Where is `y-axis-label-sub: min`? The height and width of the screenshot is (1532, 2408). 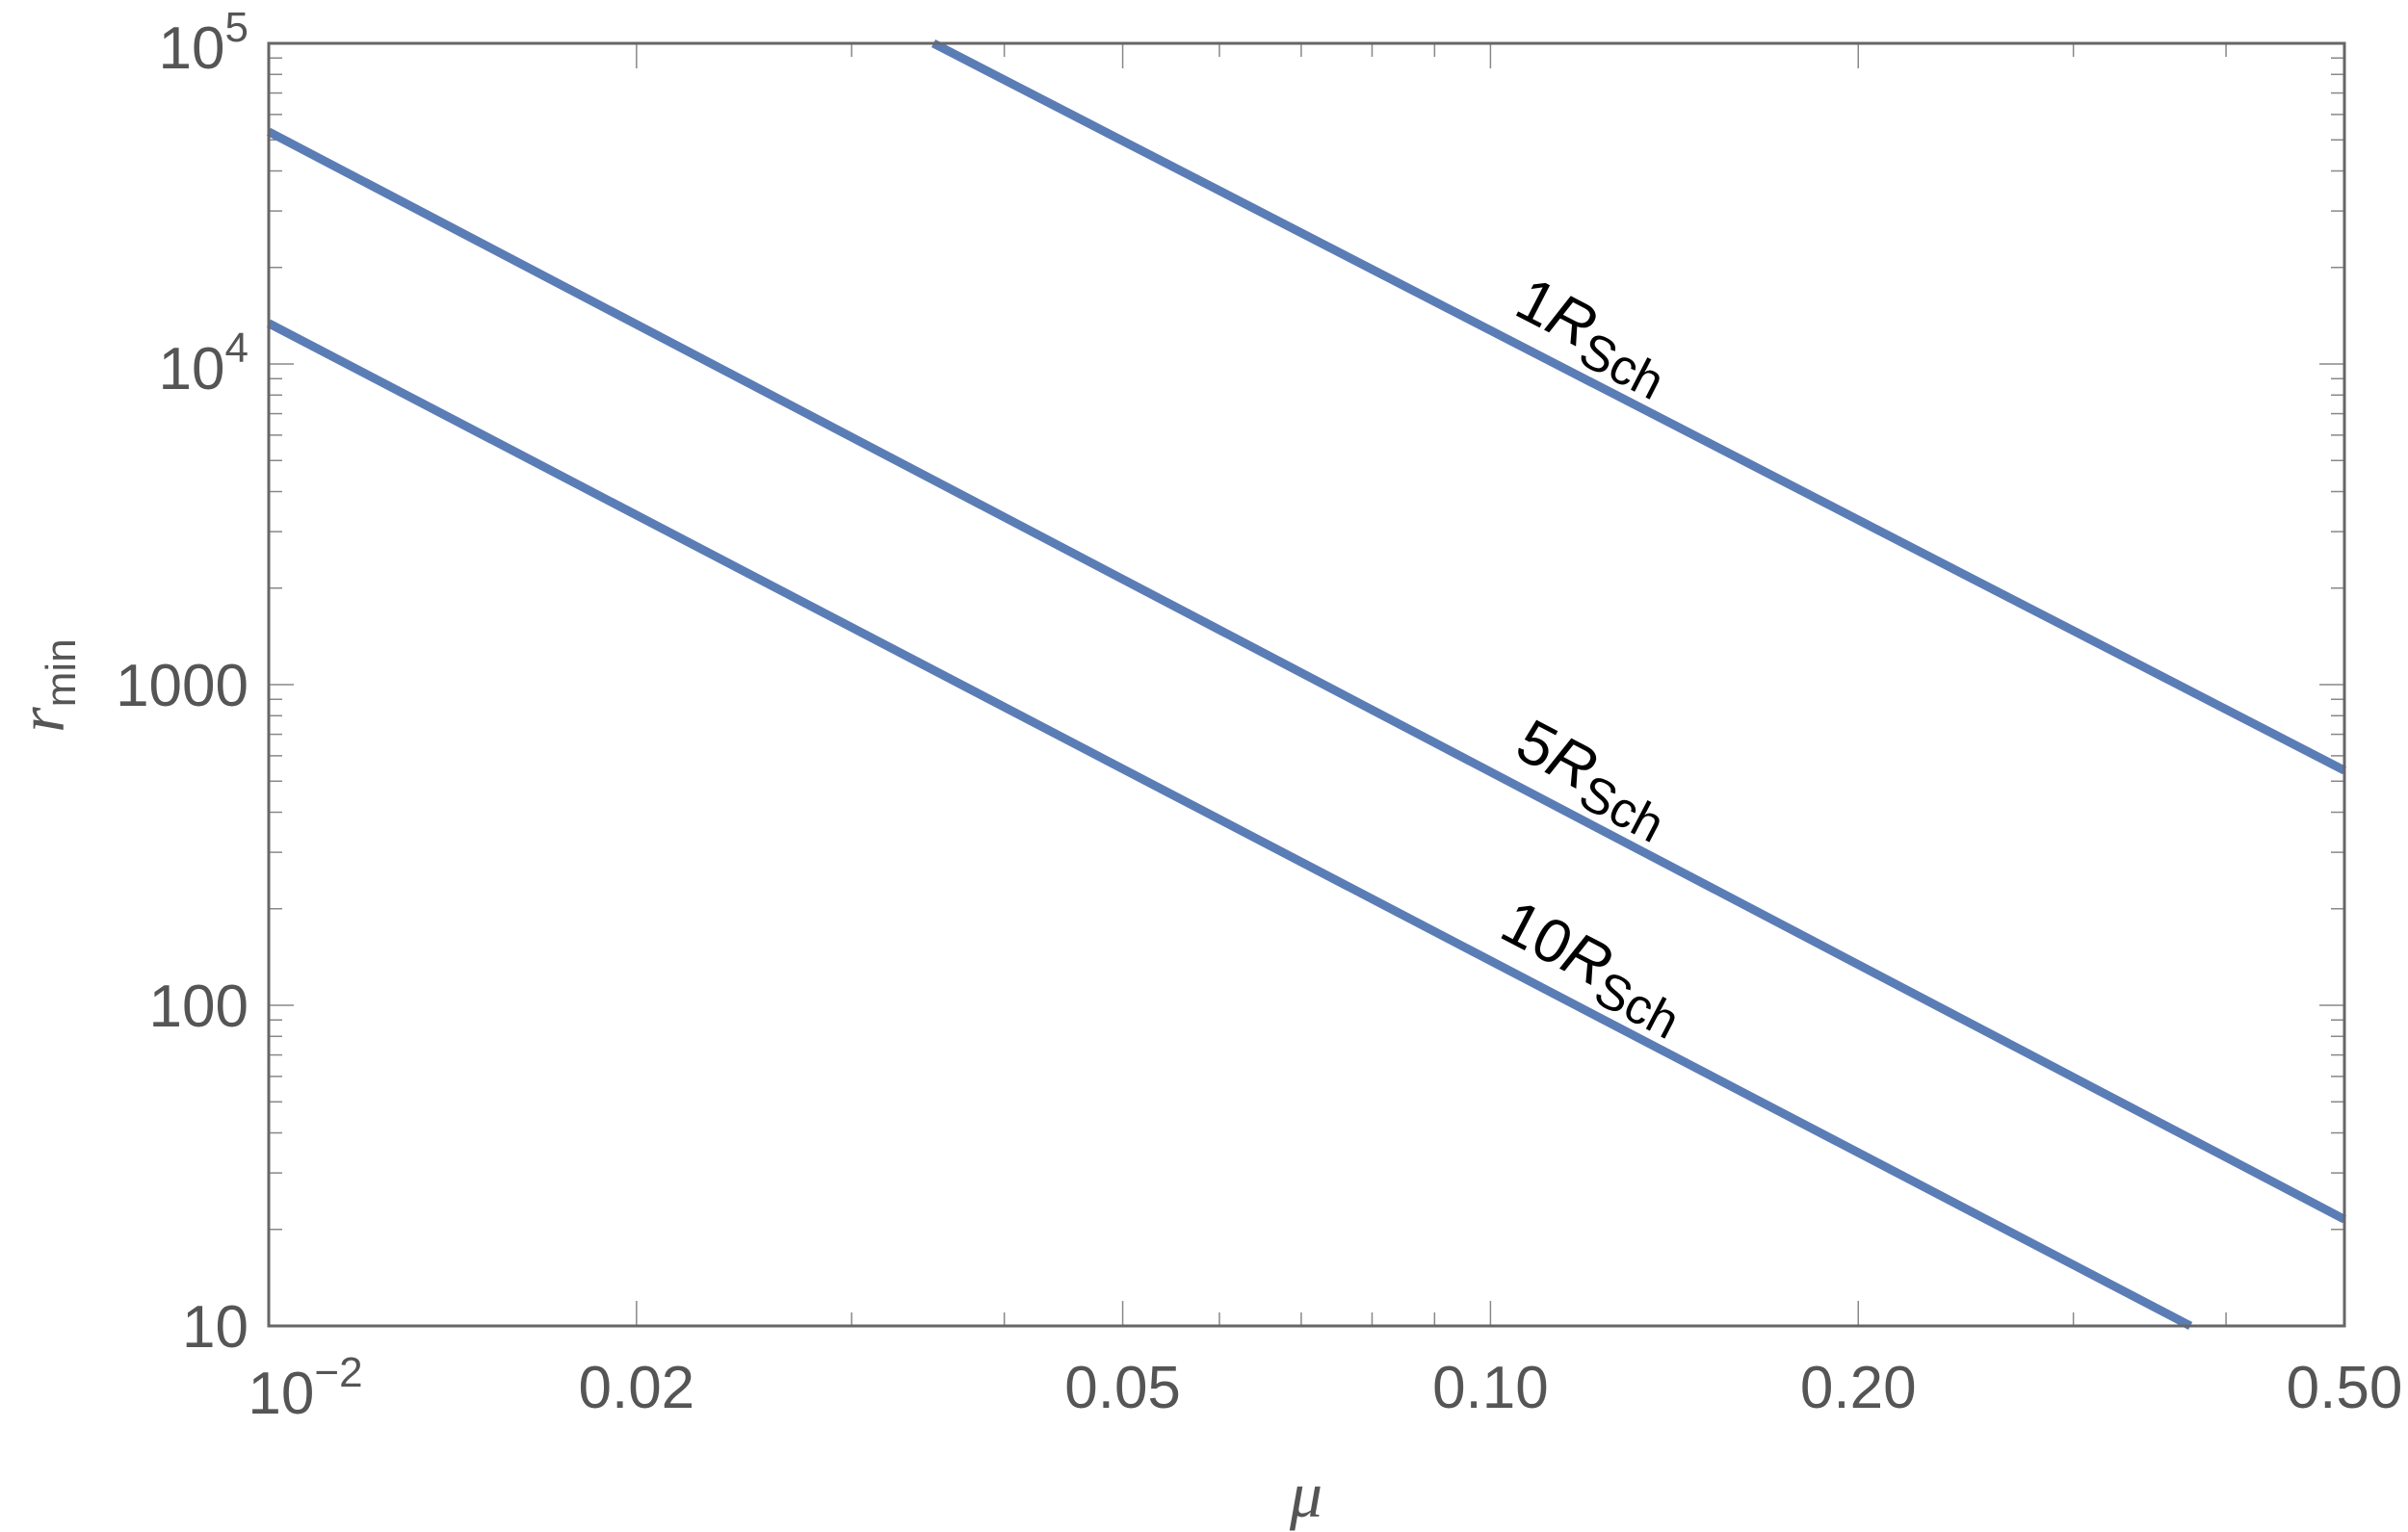 y-axis-label-sub: min is located at coordinates (61, 672).